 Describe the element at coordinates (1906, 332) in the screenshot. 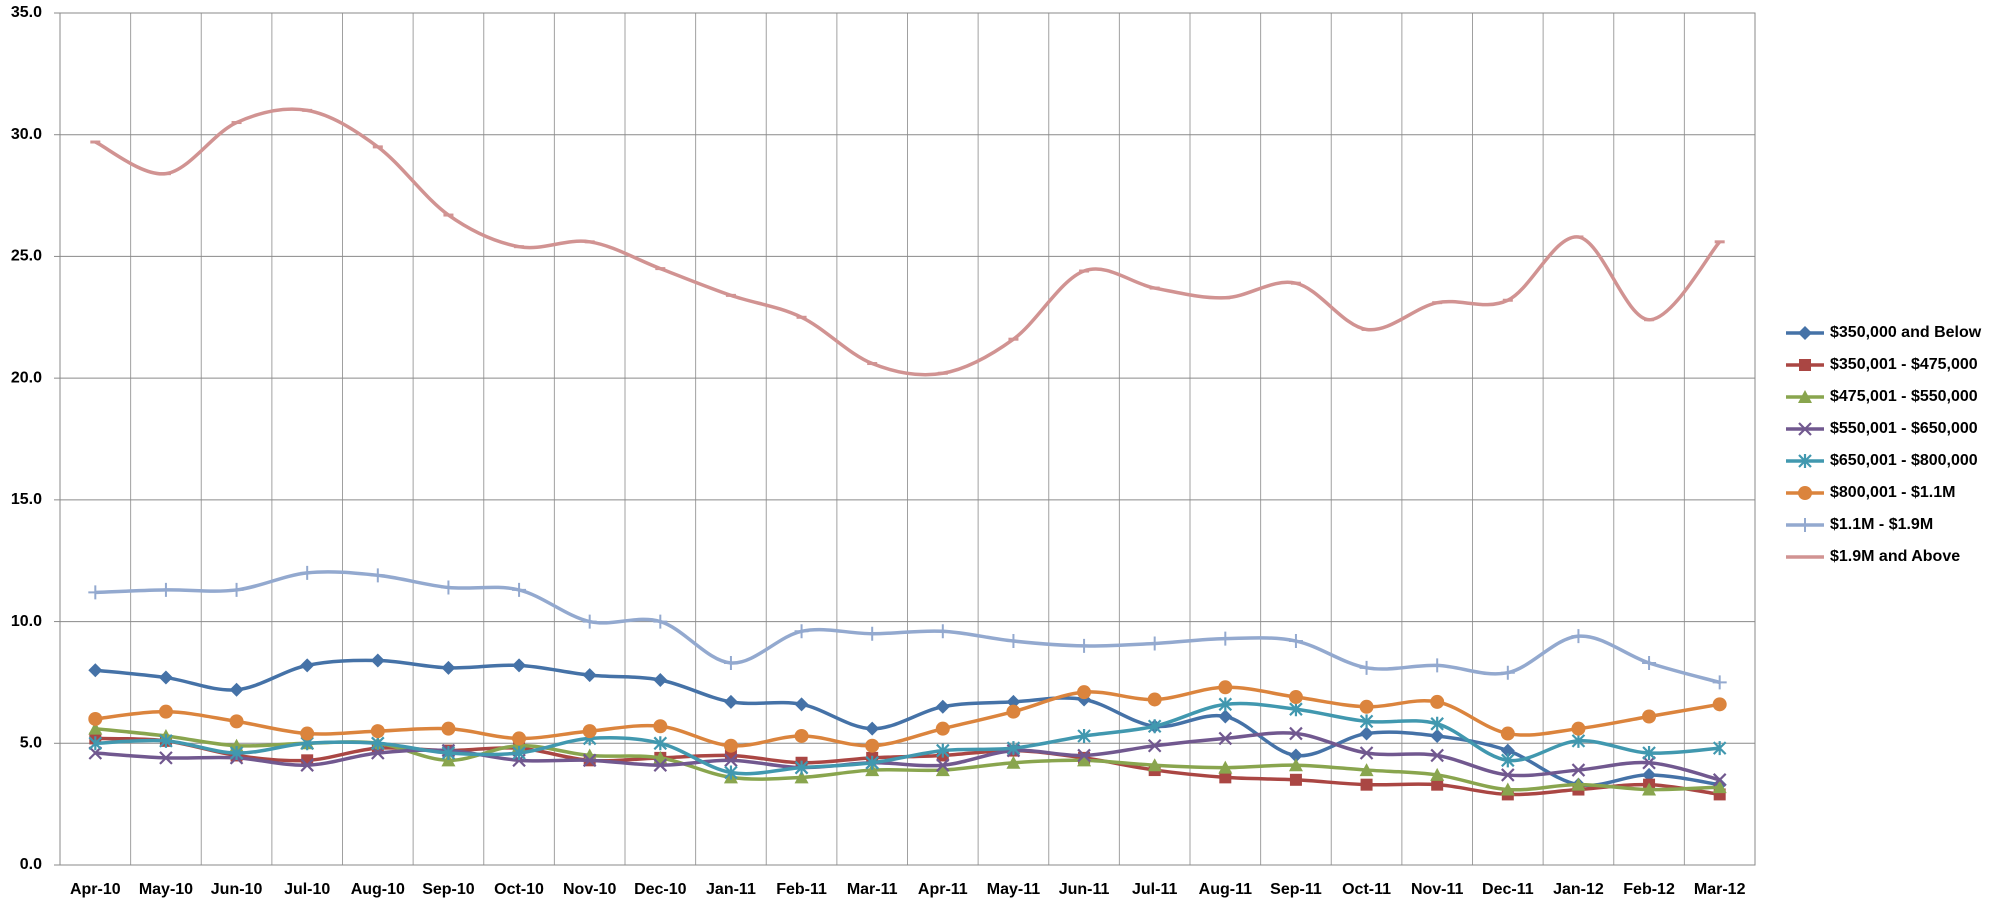

I see `legend-label: $350,000 and Below` at that location.